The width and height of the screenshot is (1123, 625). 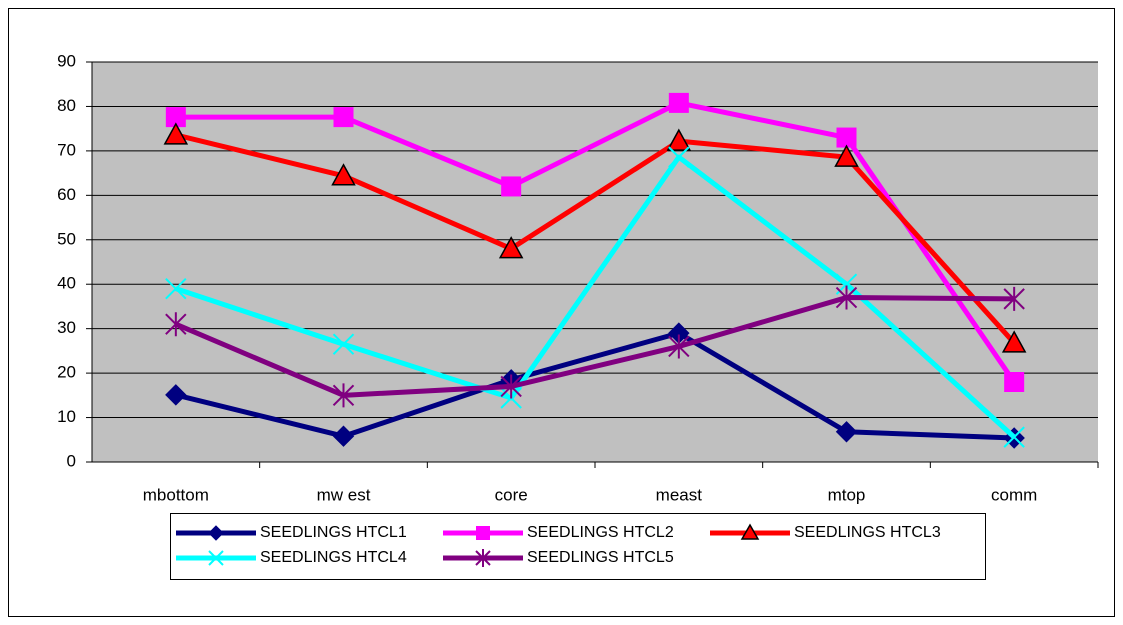 What do you see at coordinates (66, 238) in the screenshot?
I see `y-tick-label: 50` at bounding box center [66, 238].